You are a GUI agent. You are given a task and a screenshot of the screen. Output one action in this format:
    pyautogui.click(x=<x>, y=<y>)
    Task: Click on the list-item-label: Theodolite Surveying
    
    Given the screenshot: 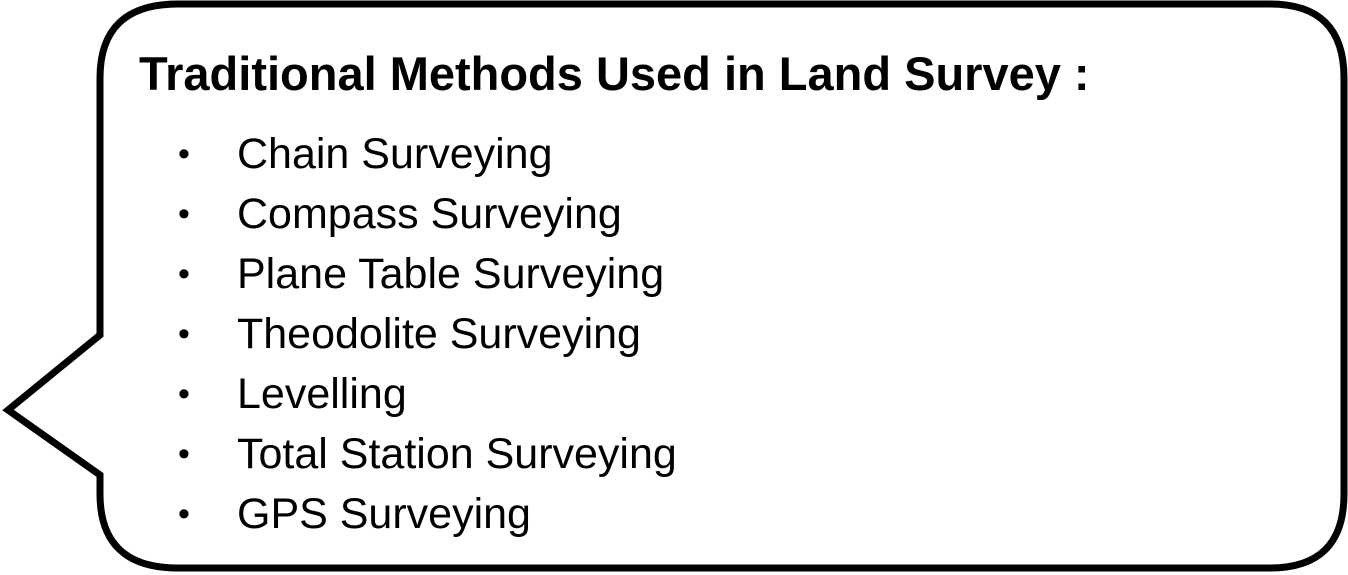 What is the action you would take?
    pyautogui.click(x=439, y=334)
    